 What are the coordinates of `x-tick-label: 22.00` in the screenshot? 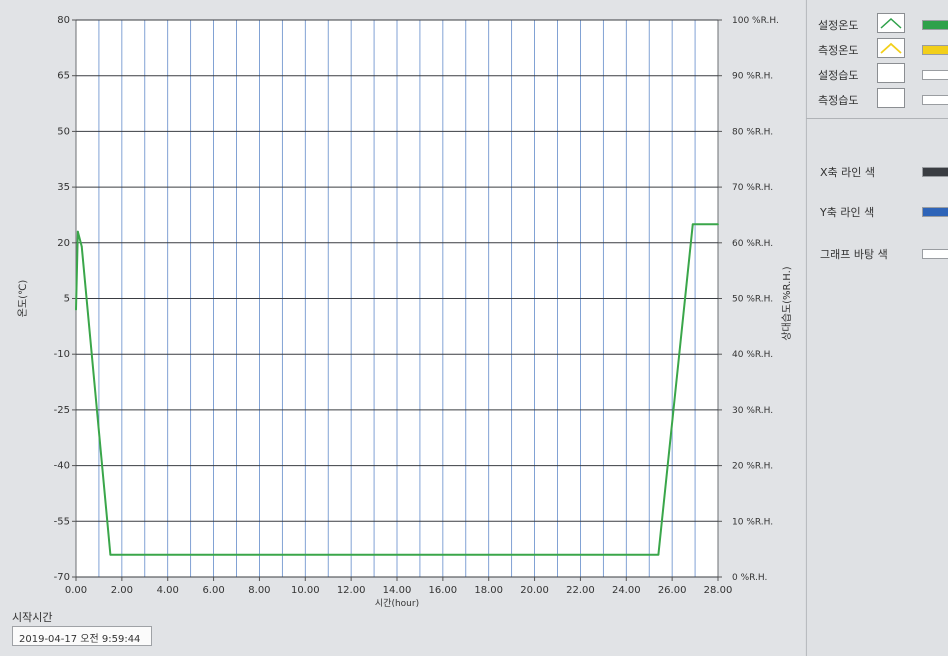 It's located at (580, 590).